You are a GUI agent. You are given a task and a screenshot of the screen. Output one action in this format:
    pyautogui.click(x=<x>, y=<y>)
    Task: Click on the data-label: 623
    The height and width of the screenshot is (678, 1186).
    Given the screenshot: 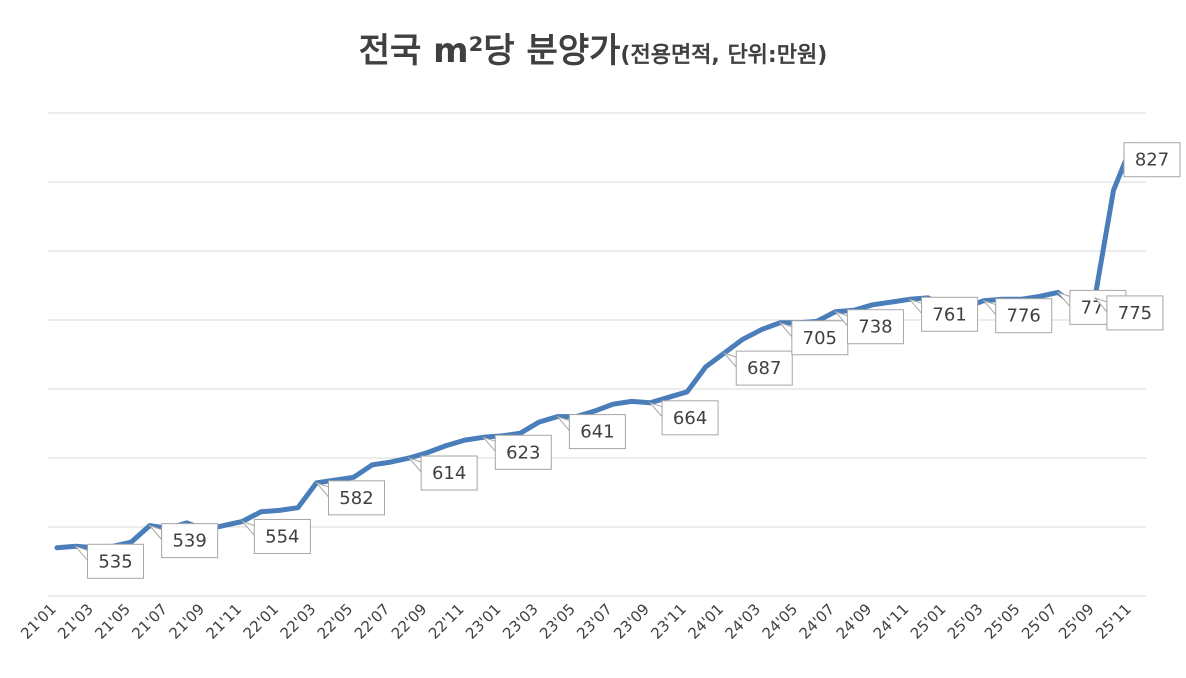 What is the action you would take?
    pyautogui.click(x=516, y=452)
    